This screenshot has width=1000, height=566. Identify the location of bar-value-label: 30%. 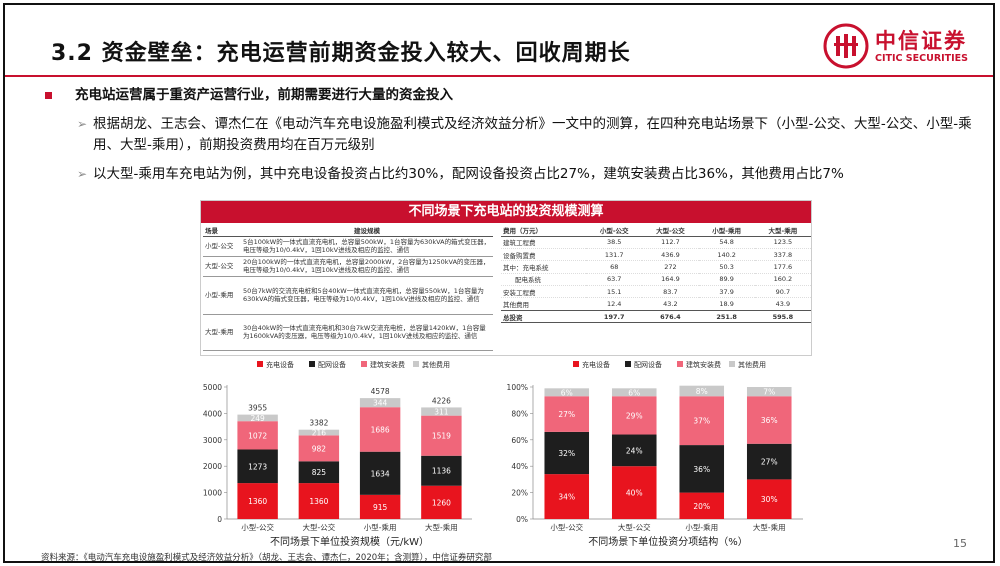
(769, 499).